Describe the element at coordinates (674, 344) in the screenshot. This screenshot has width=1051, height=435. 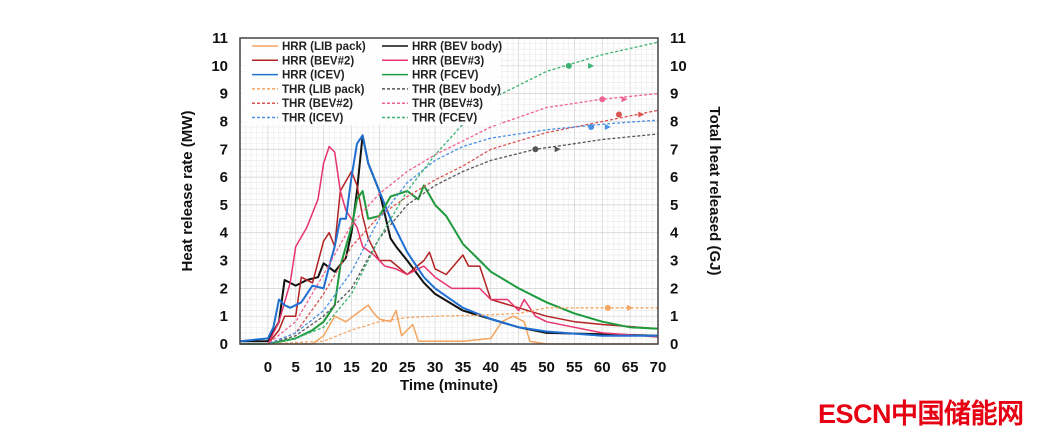
I see `y2-tick-label: 0` at that location.